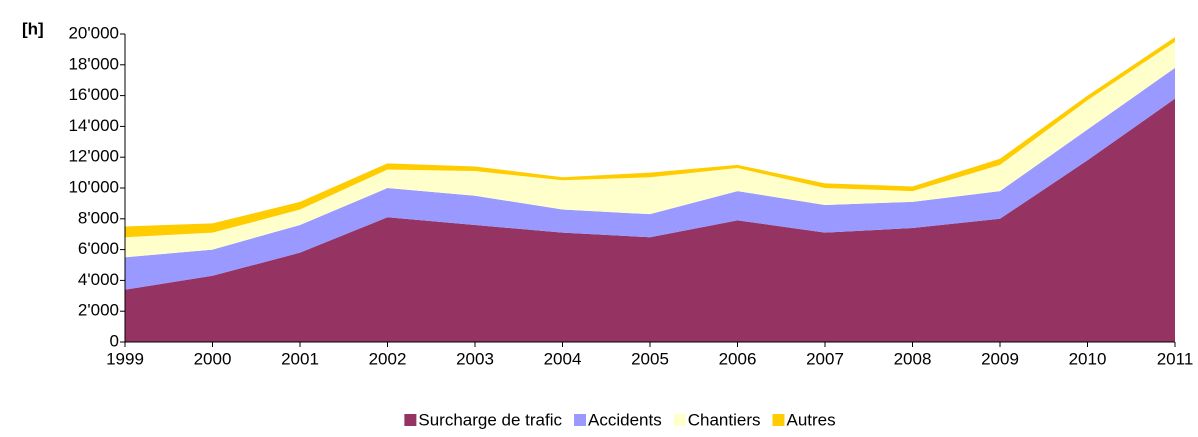 The image size is (1198, 437). I want to click on y-tick-label: 20'000, so click(93, 32).